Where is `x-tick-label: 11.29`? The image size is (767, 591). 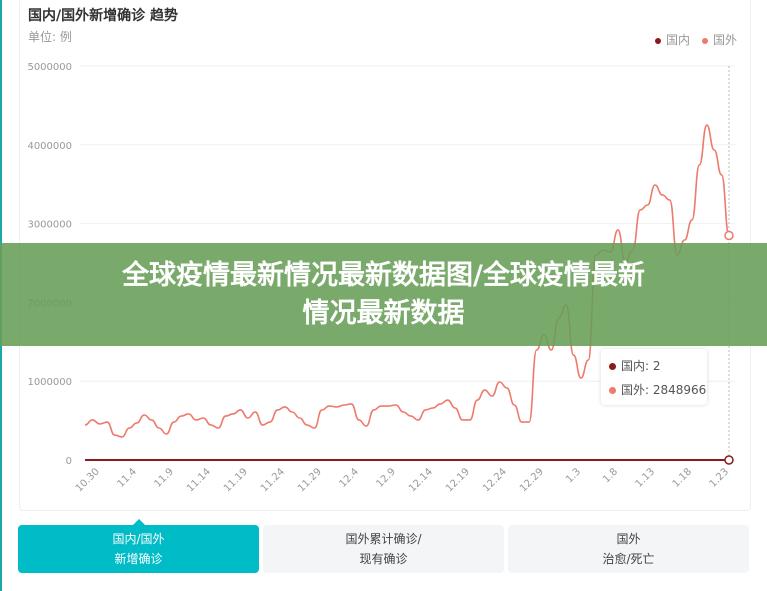 x-tick-label: 11.29 is located at coordinates (310, 480).